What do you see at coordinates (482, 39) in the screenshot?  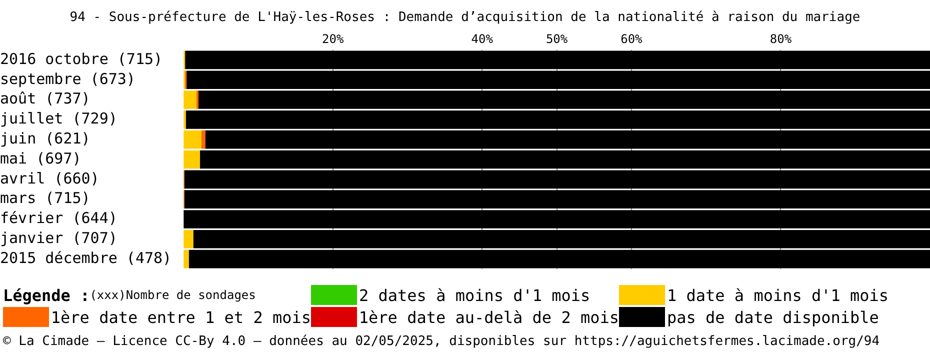 I see `x-tick-label: 40%` at bounding box center [482, 39].